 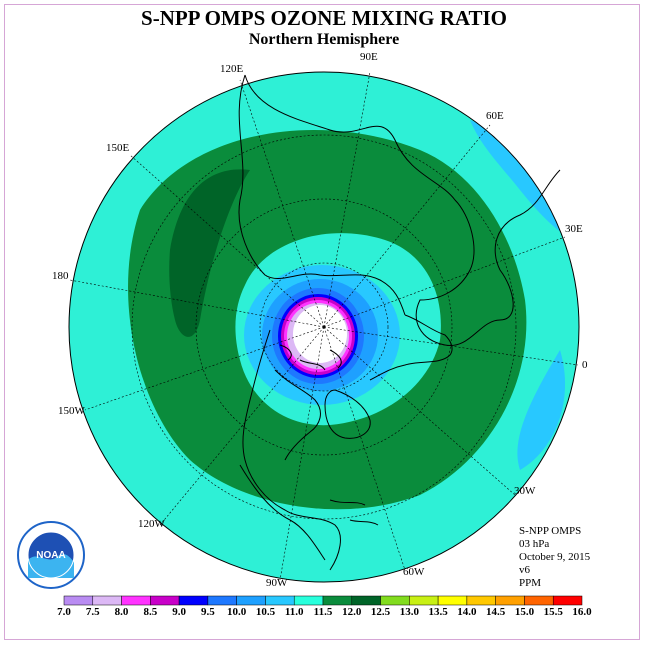 I want to click on lon-label-180: 180, so click(x=60, y=276).